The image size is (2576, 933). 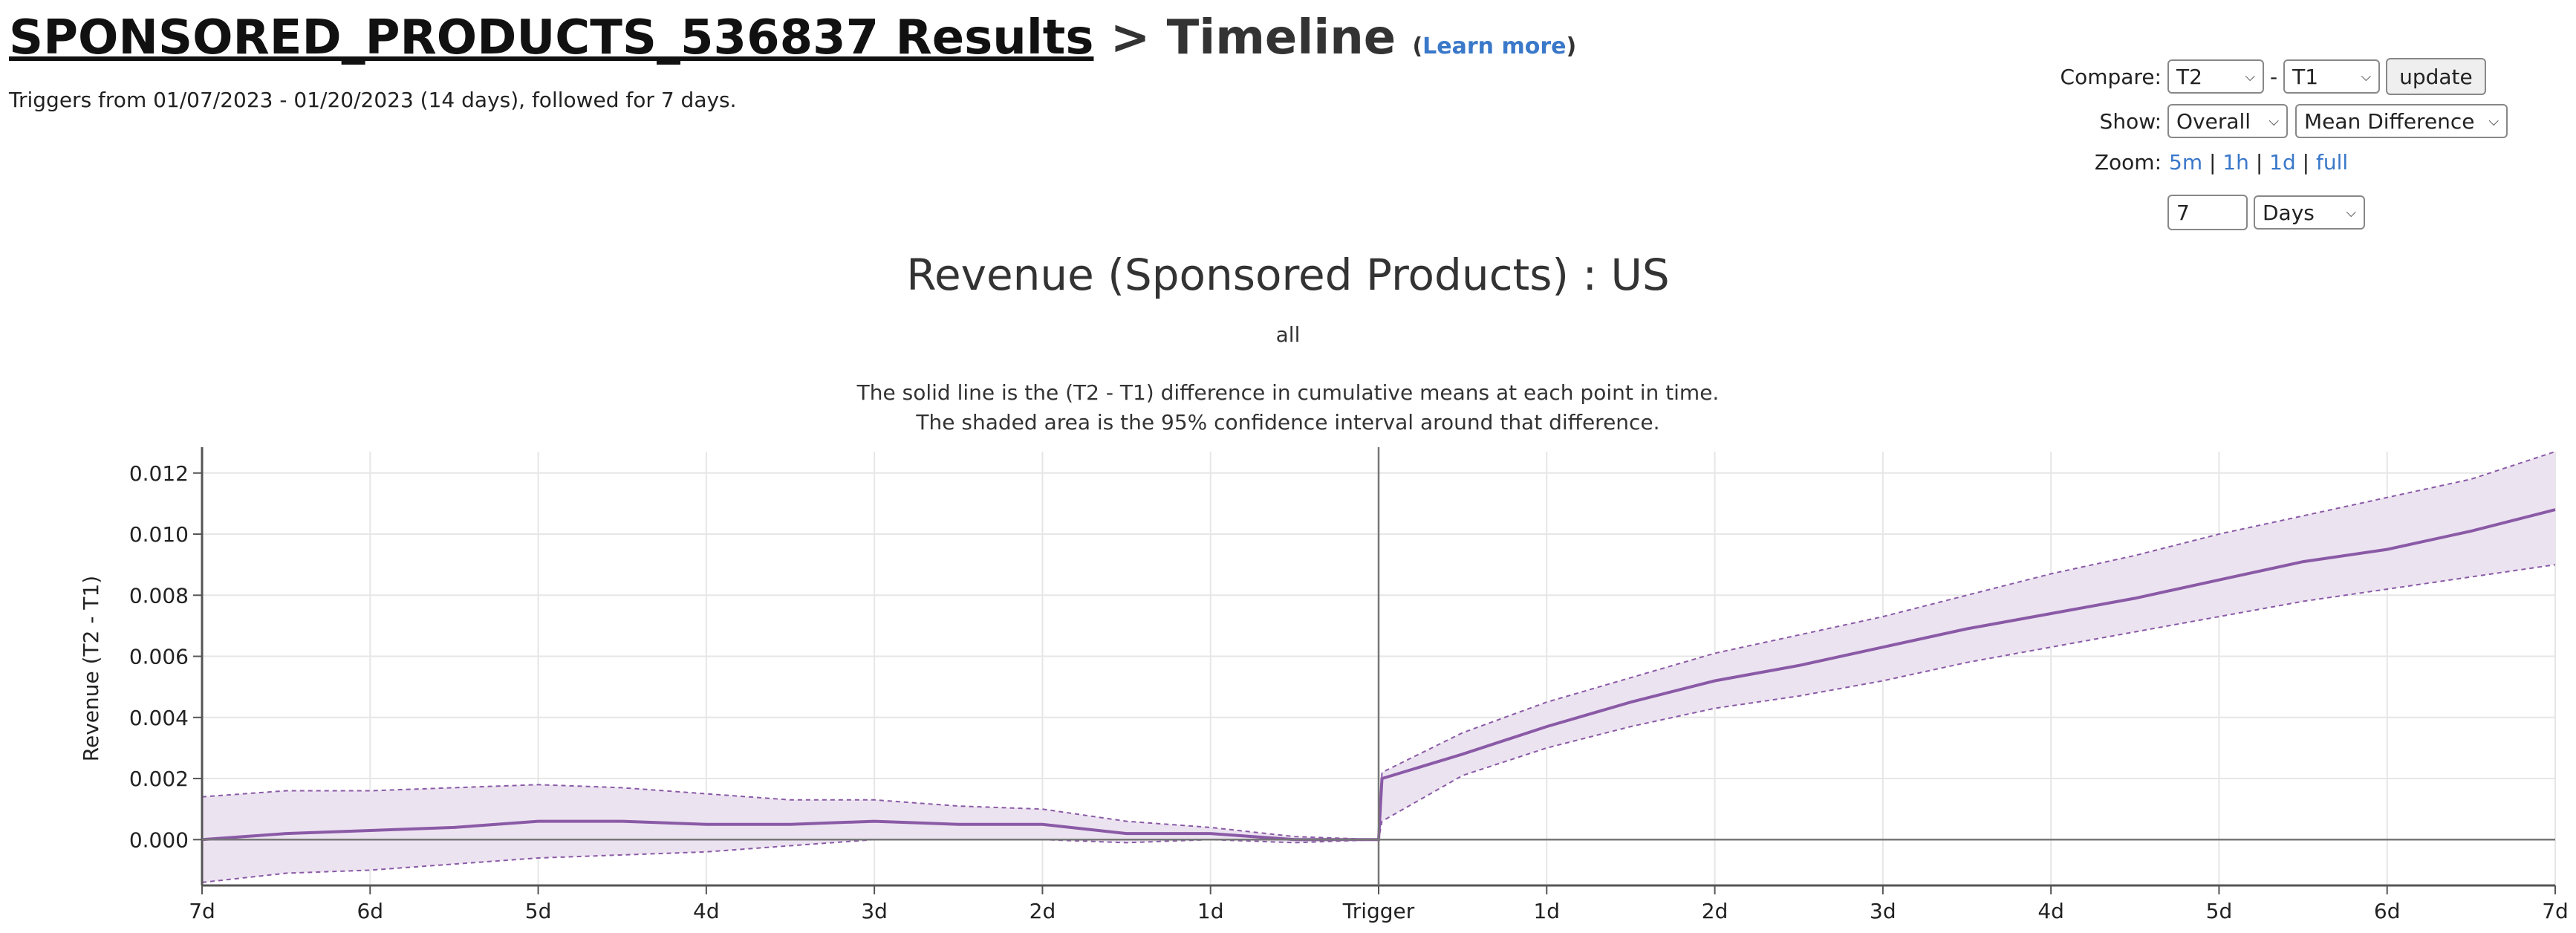 What do you see at coordinates (159, 718) in the screenshot?
I see `y-tick-label: 0.004` at bounding box center [159, 718].